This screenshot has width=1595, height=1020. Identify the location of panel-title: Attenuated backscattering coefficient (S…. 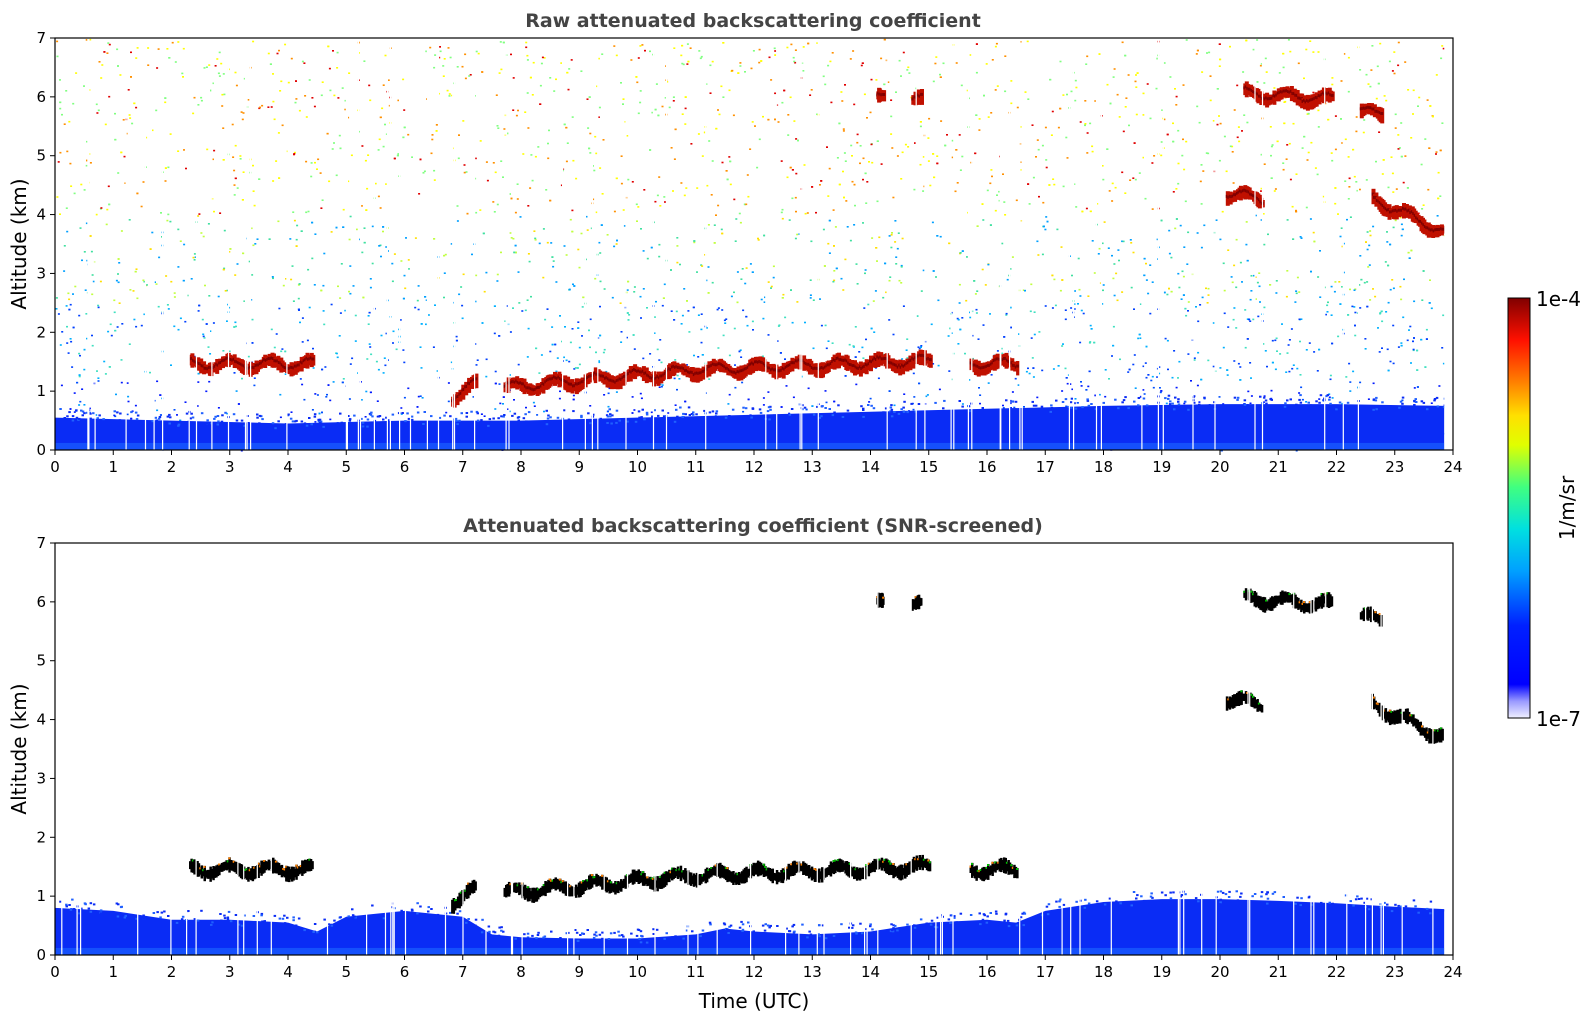
(753, 526).